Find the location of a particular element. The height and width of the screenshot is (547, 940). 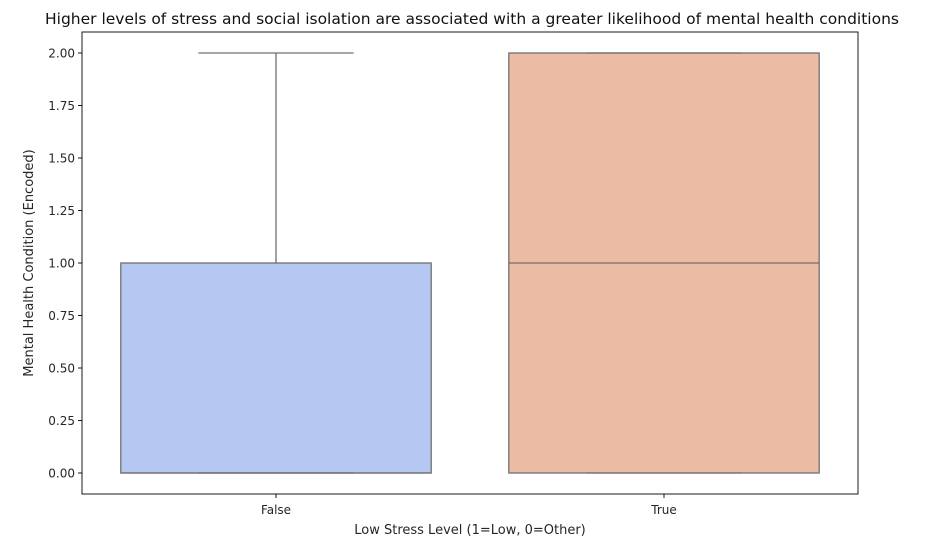

y-tick-label: 2.00 is located at coordinates (61, 53).